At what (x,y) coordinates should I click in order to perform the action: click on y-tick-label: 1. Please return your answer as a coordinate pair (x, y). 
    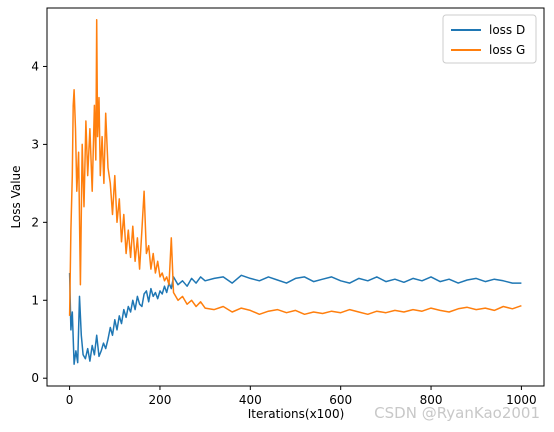
    Looking at the image, I should click on (35, 300).